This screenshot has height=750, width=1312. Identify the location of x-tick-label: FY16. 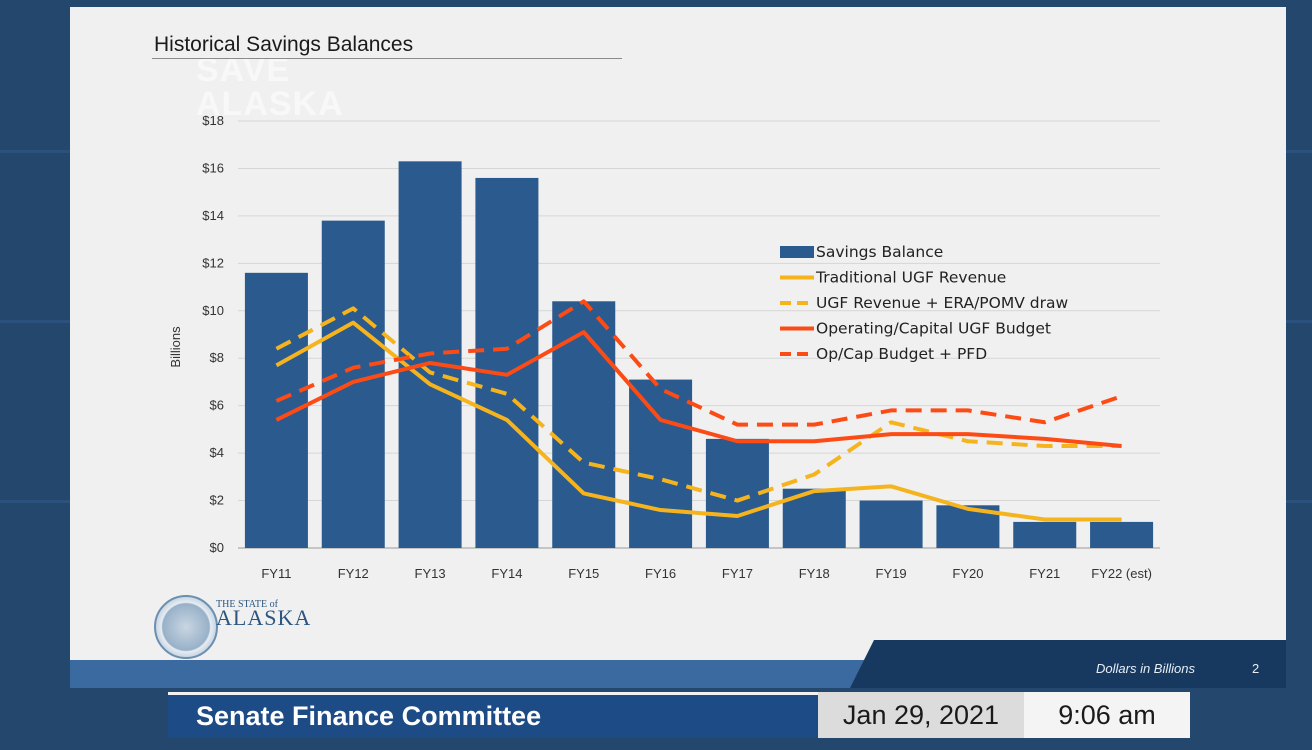
(660, 573).